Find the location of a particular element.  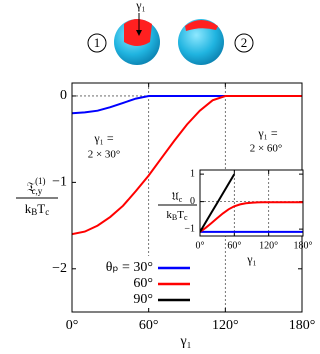

legend-label: θₚ = 30° is located at coordinates (129, 267).